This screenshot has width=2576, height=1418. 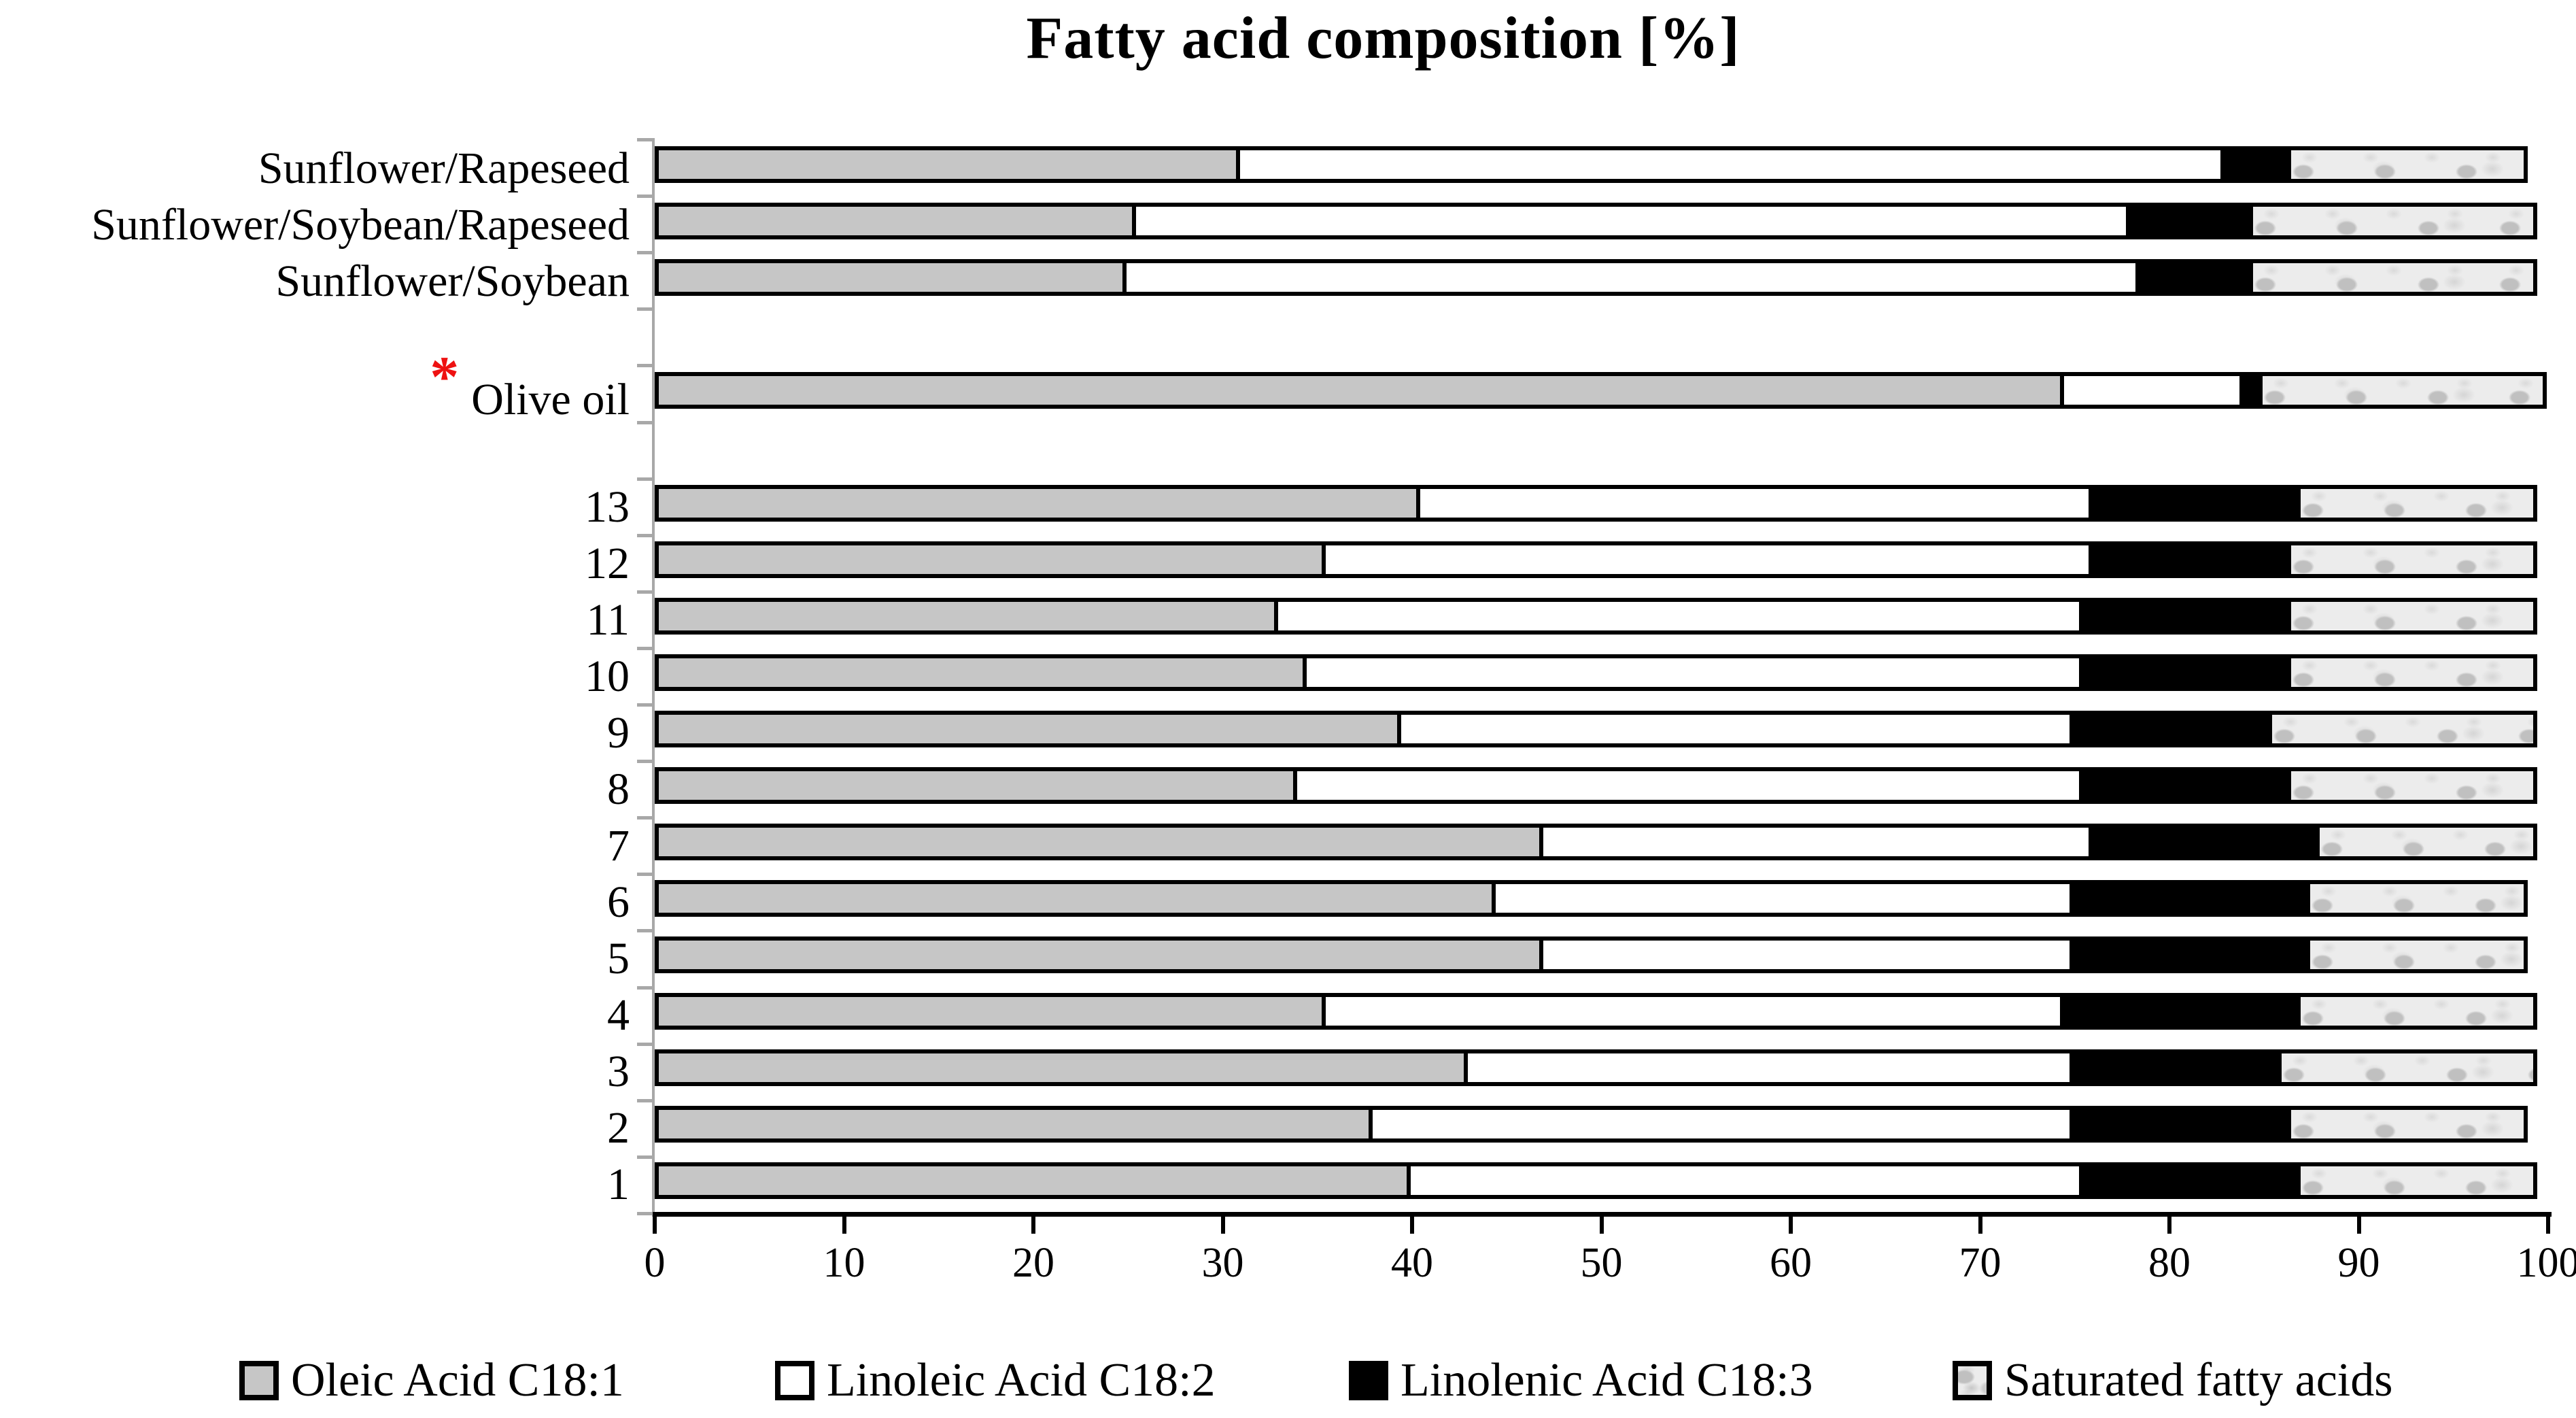 I want to click on legend-label: Oleic Acid C18:1, so click(x=457, y=1380).